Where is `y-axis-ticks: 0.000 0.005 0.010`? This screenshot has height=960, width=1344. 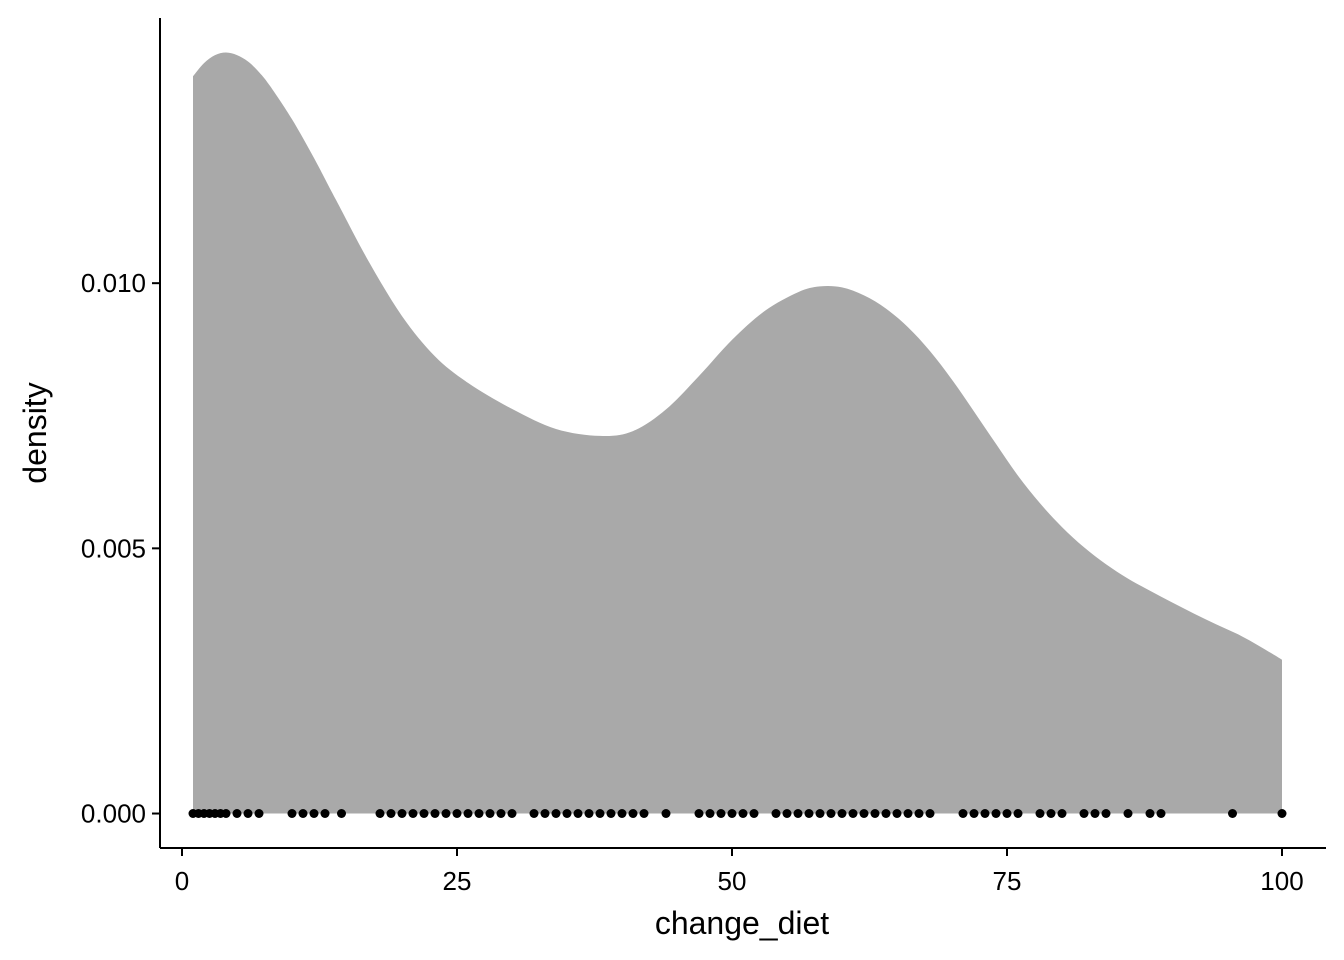
y-axis-ticks: 0.000 0.005 0.010 is located at coordinates (120, 548).